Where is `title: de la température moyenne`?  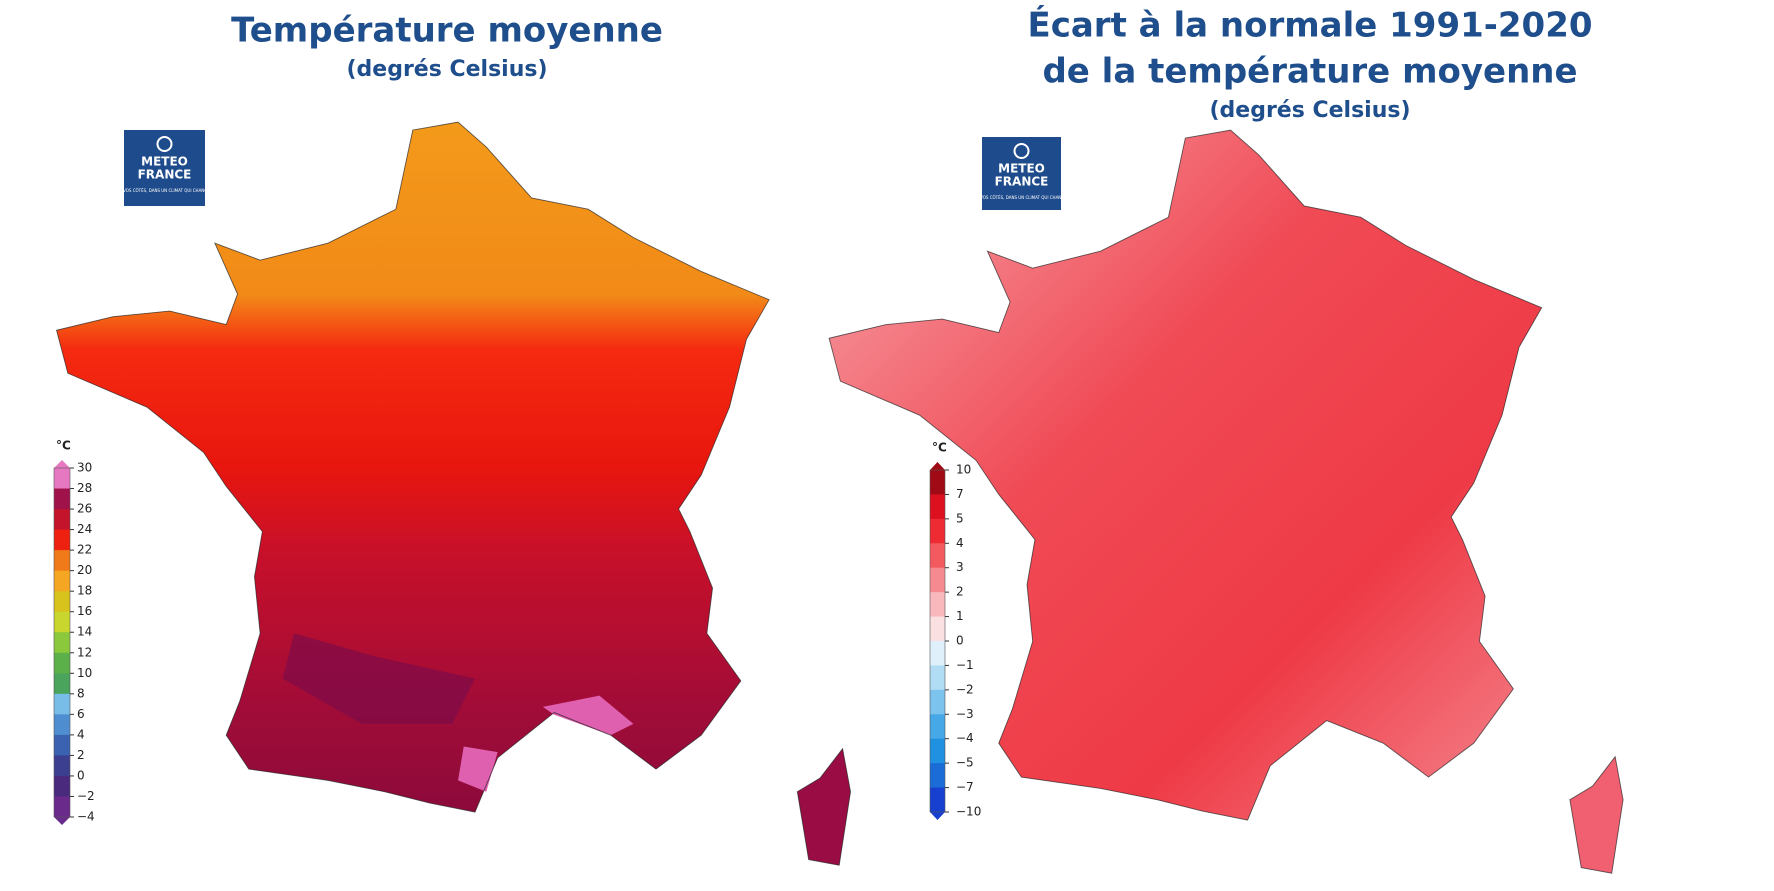 title: de la température moyenne is located at coordinates (1309, 72).